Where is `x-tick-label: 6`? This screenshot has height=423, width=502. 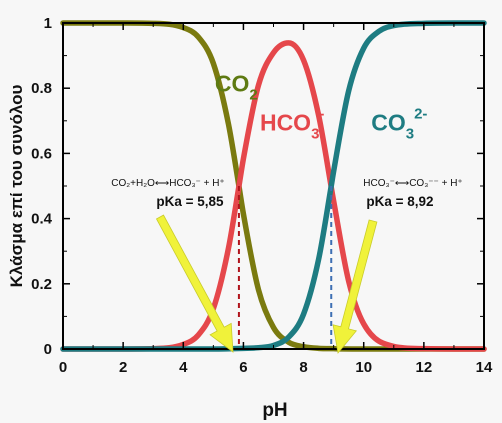 x-tick-label: 6 is located at coordinates (243, 367).